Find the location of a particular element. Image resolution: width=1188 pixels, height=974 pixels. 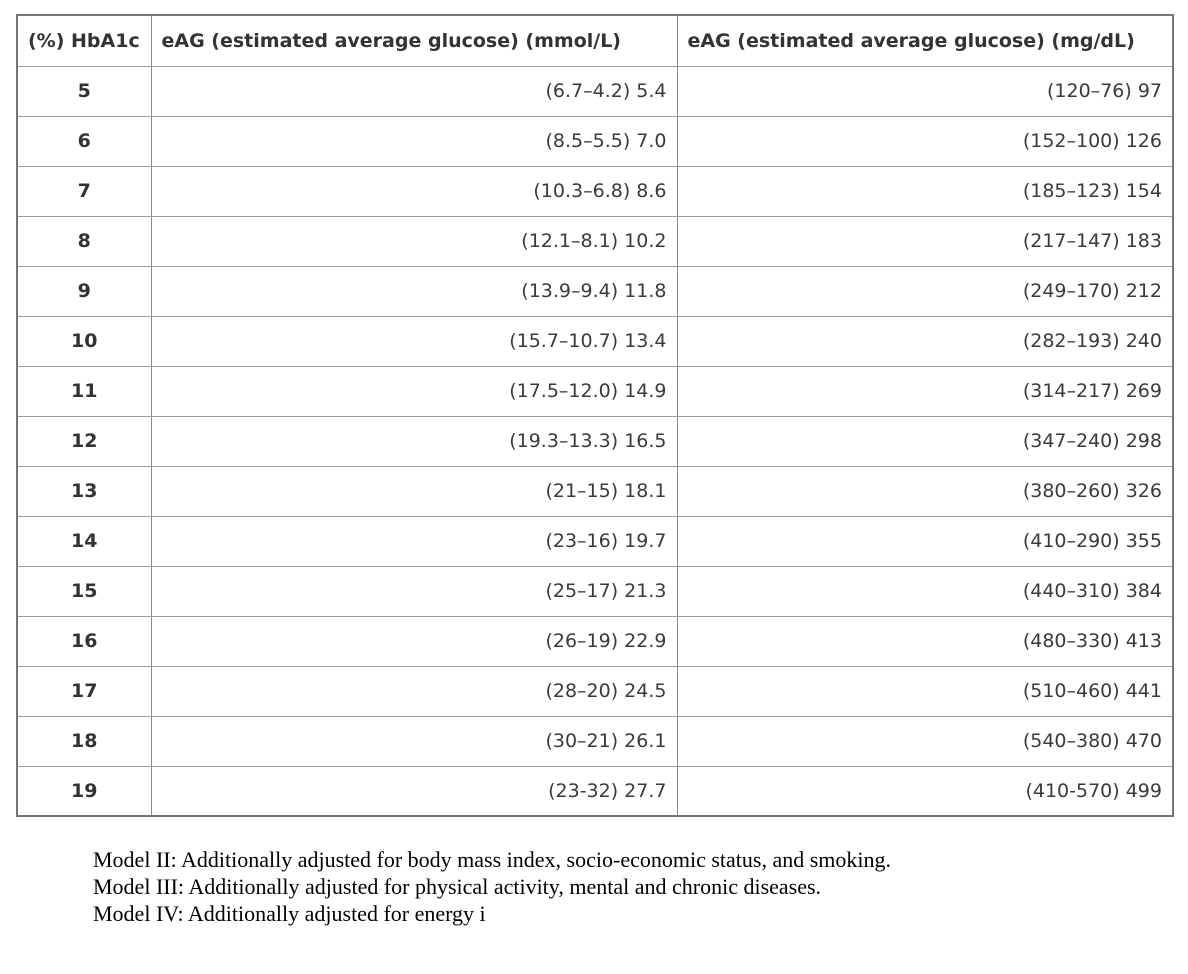

cell-eag-mmol: (26–19) 22.9 is located at coordinates (414, 641).